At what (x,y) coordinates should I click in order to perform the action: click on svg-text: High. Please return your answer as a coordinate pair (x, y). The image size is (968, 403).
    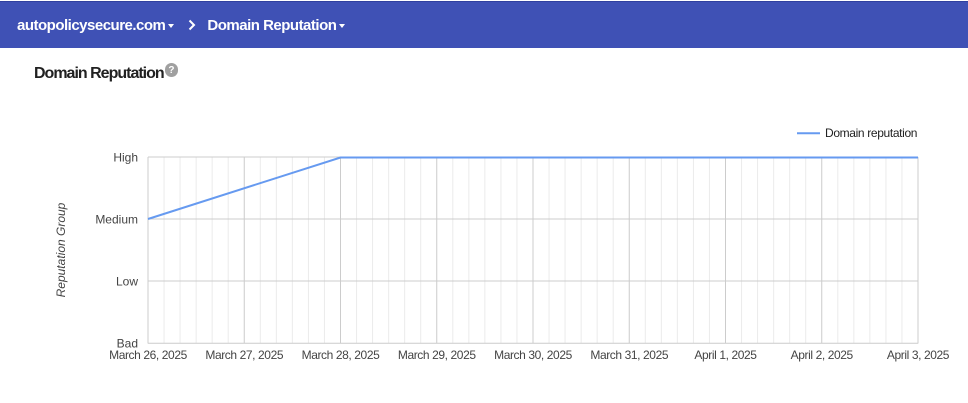
    Looking at the image, I should click on (125, 158).